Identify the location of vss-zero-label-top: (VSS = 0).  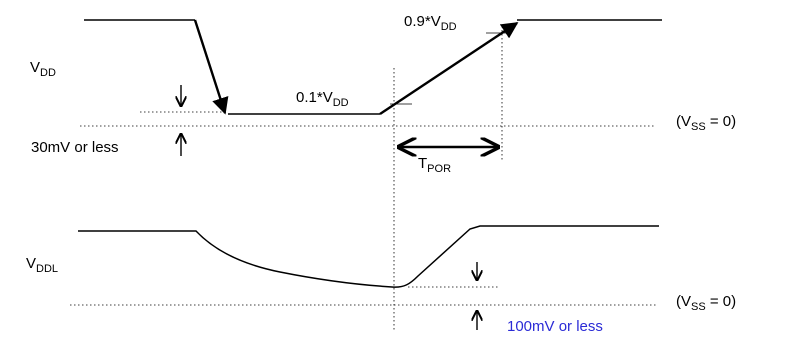
(706, 123).